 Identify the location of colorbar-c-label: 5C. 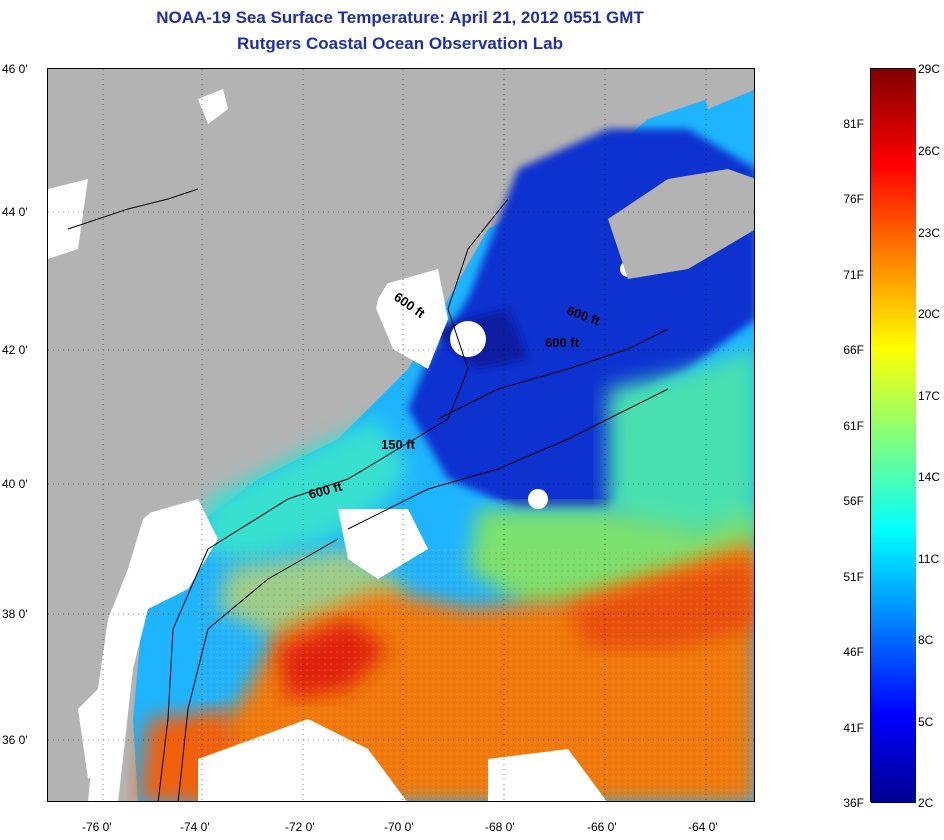
(926, 722).